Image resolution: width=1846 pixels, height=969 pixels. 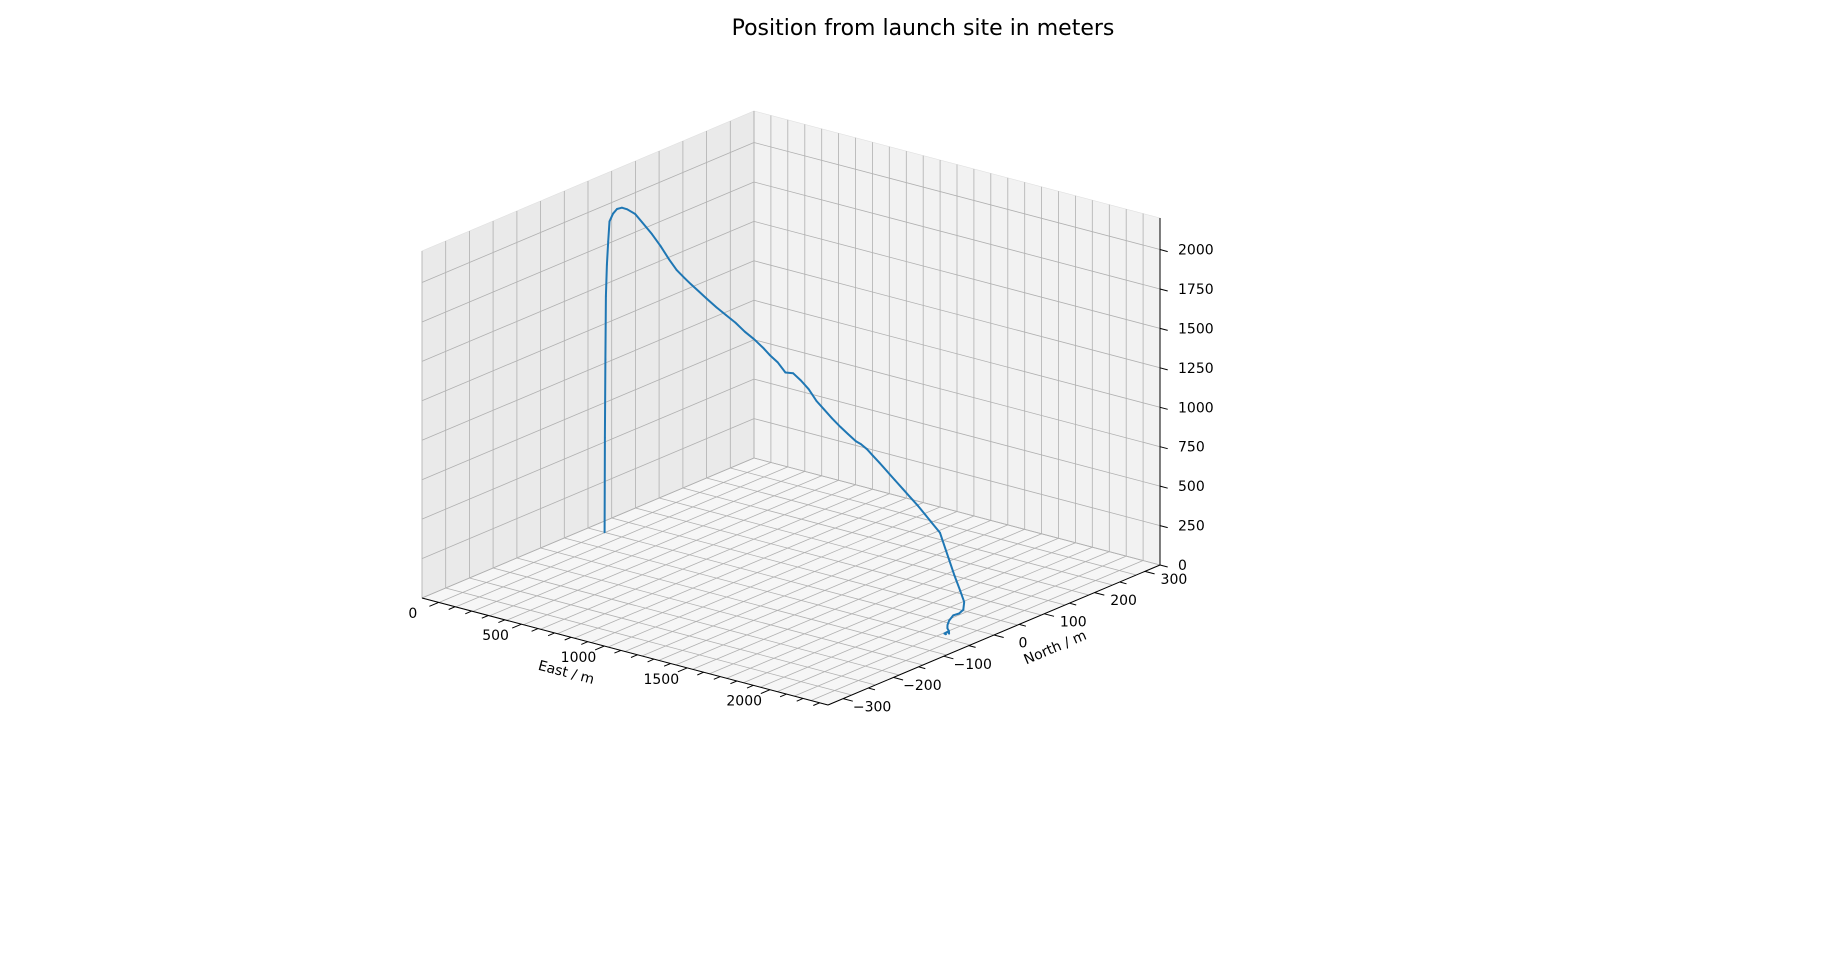 What do you see at coordinates (1191, 448) in the screenshot?
I see `z-tick-label: 750` at bounding box center [1191, 448].